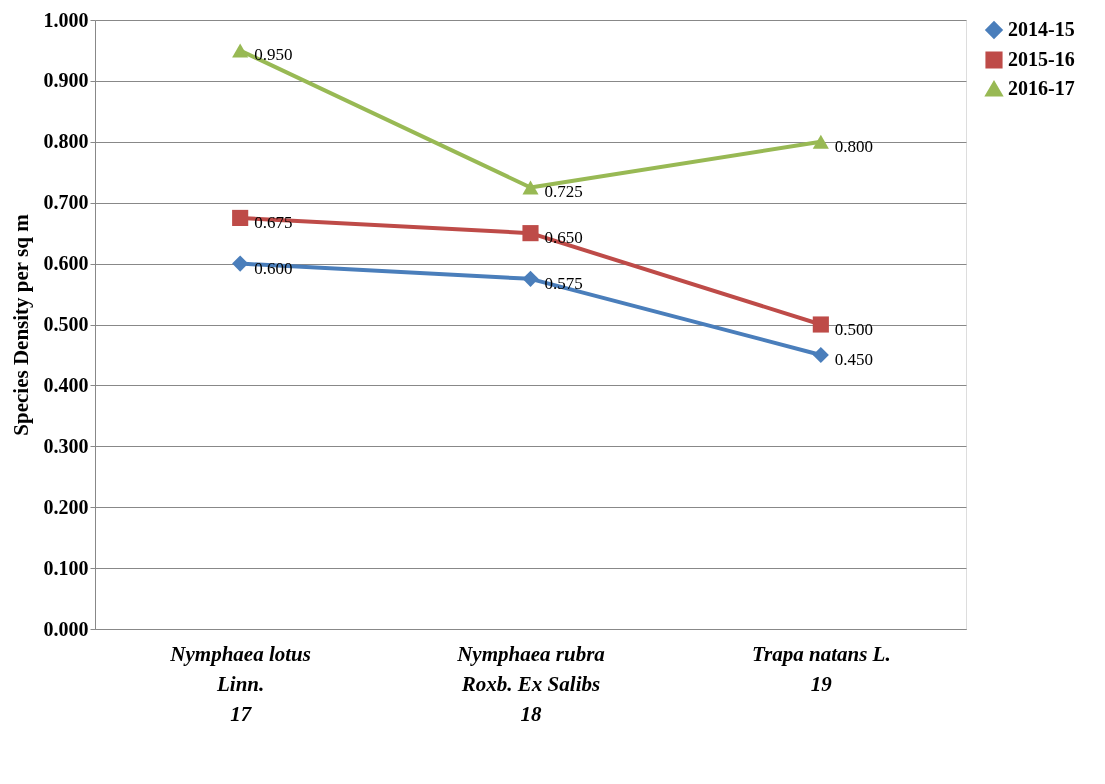 The width and height of the screenshot is (1105, 784). What do you see at coordinates (854, 359) in the screenshot?
I see `data-label: 0.450` at bounding box center [854, 359].